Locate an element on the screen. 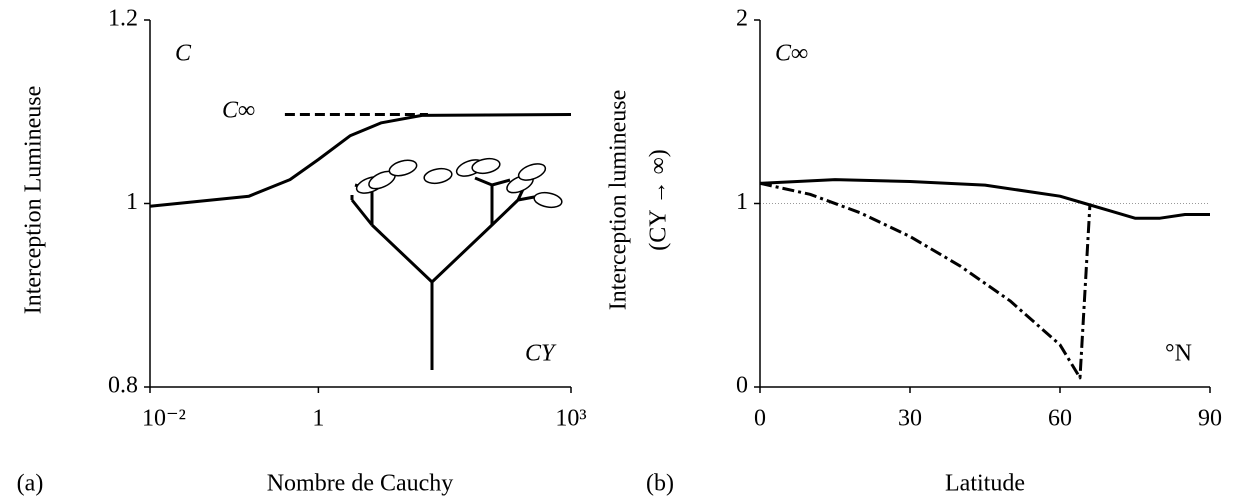 Image resolution: width=1242 pixels, height=500 pixels. x-tick-label: 10⁻² is located at coordinates (164, 419).